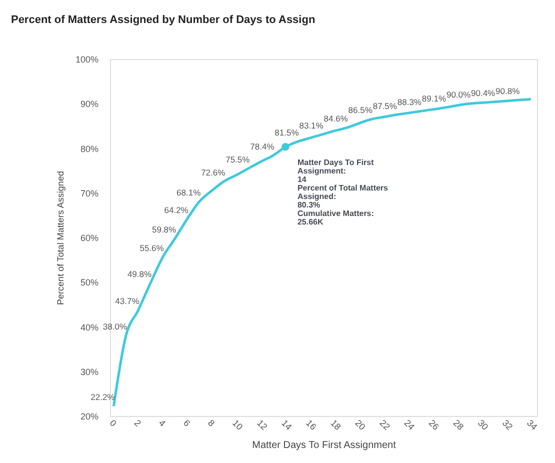 The height and width of the screenshot is (463, 555). I want to click on data-label: 86.5%, so click(360, 110).